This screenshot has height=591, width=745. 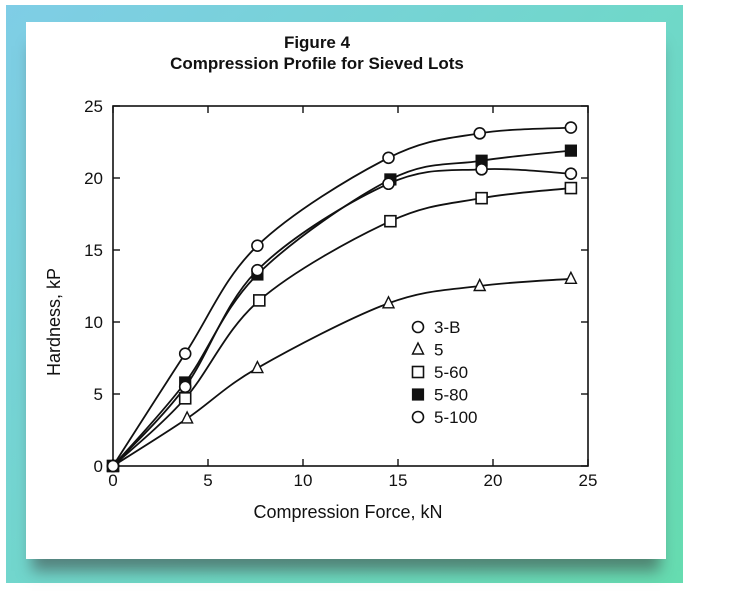 I want to click on point-5-100-24.1, so click(x=571, y=173).